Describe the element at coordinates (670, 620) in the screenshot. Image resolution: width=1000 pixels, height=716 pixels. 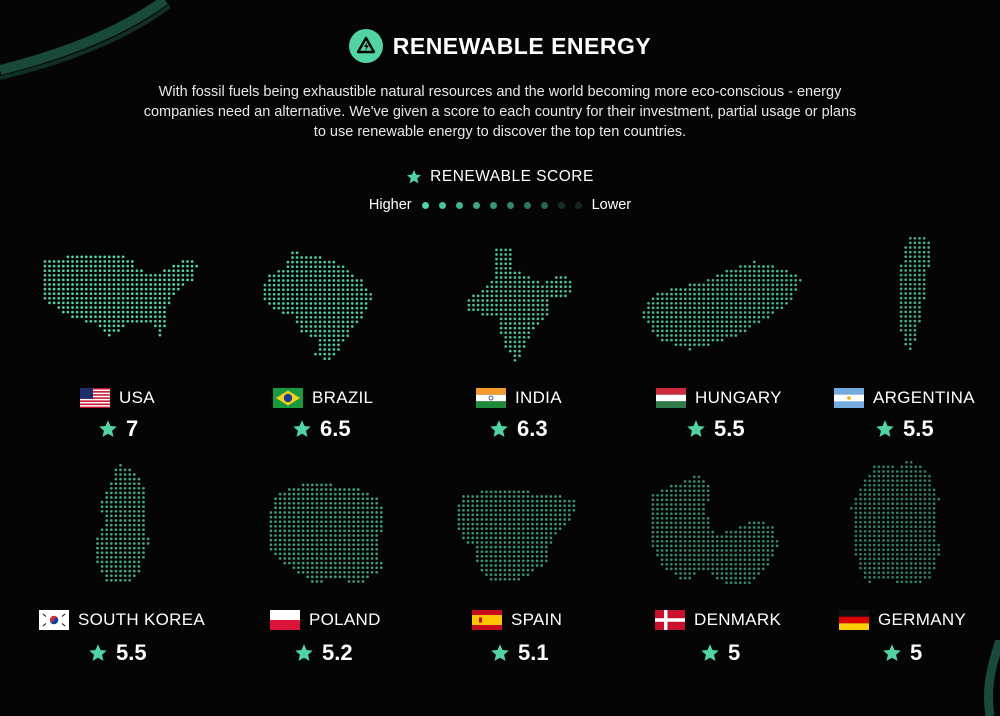
I see `denmark-flag-icon` at that location.